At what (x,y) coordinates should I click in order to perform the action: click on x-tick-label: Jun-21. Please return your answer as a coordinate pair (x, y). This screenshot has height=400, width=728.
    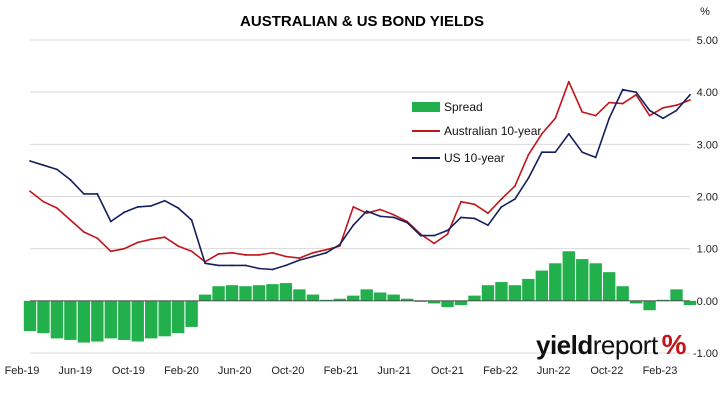
    Looking at the image, I should click on (394, 371).